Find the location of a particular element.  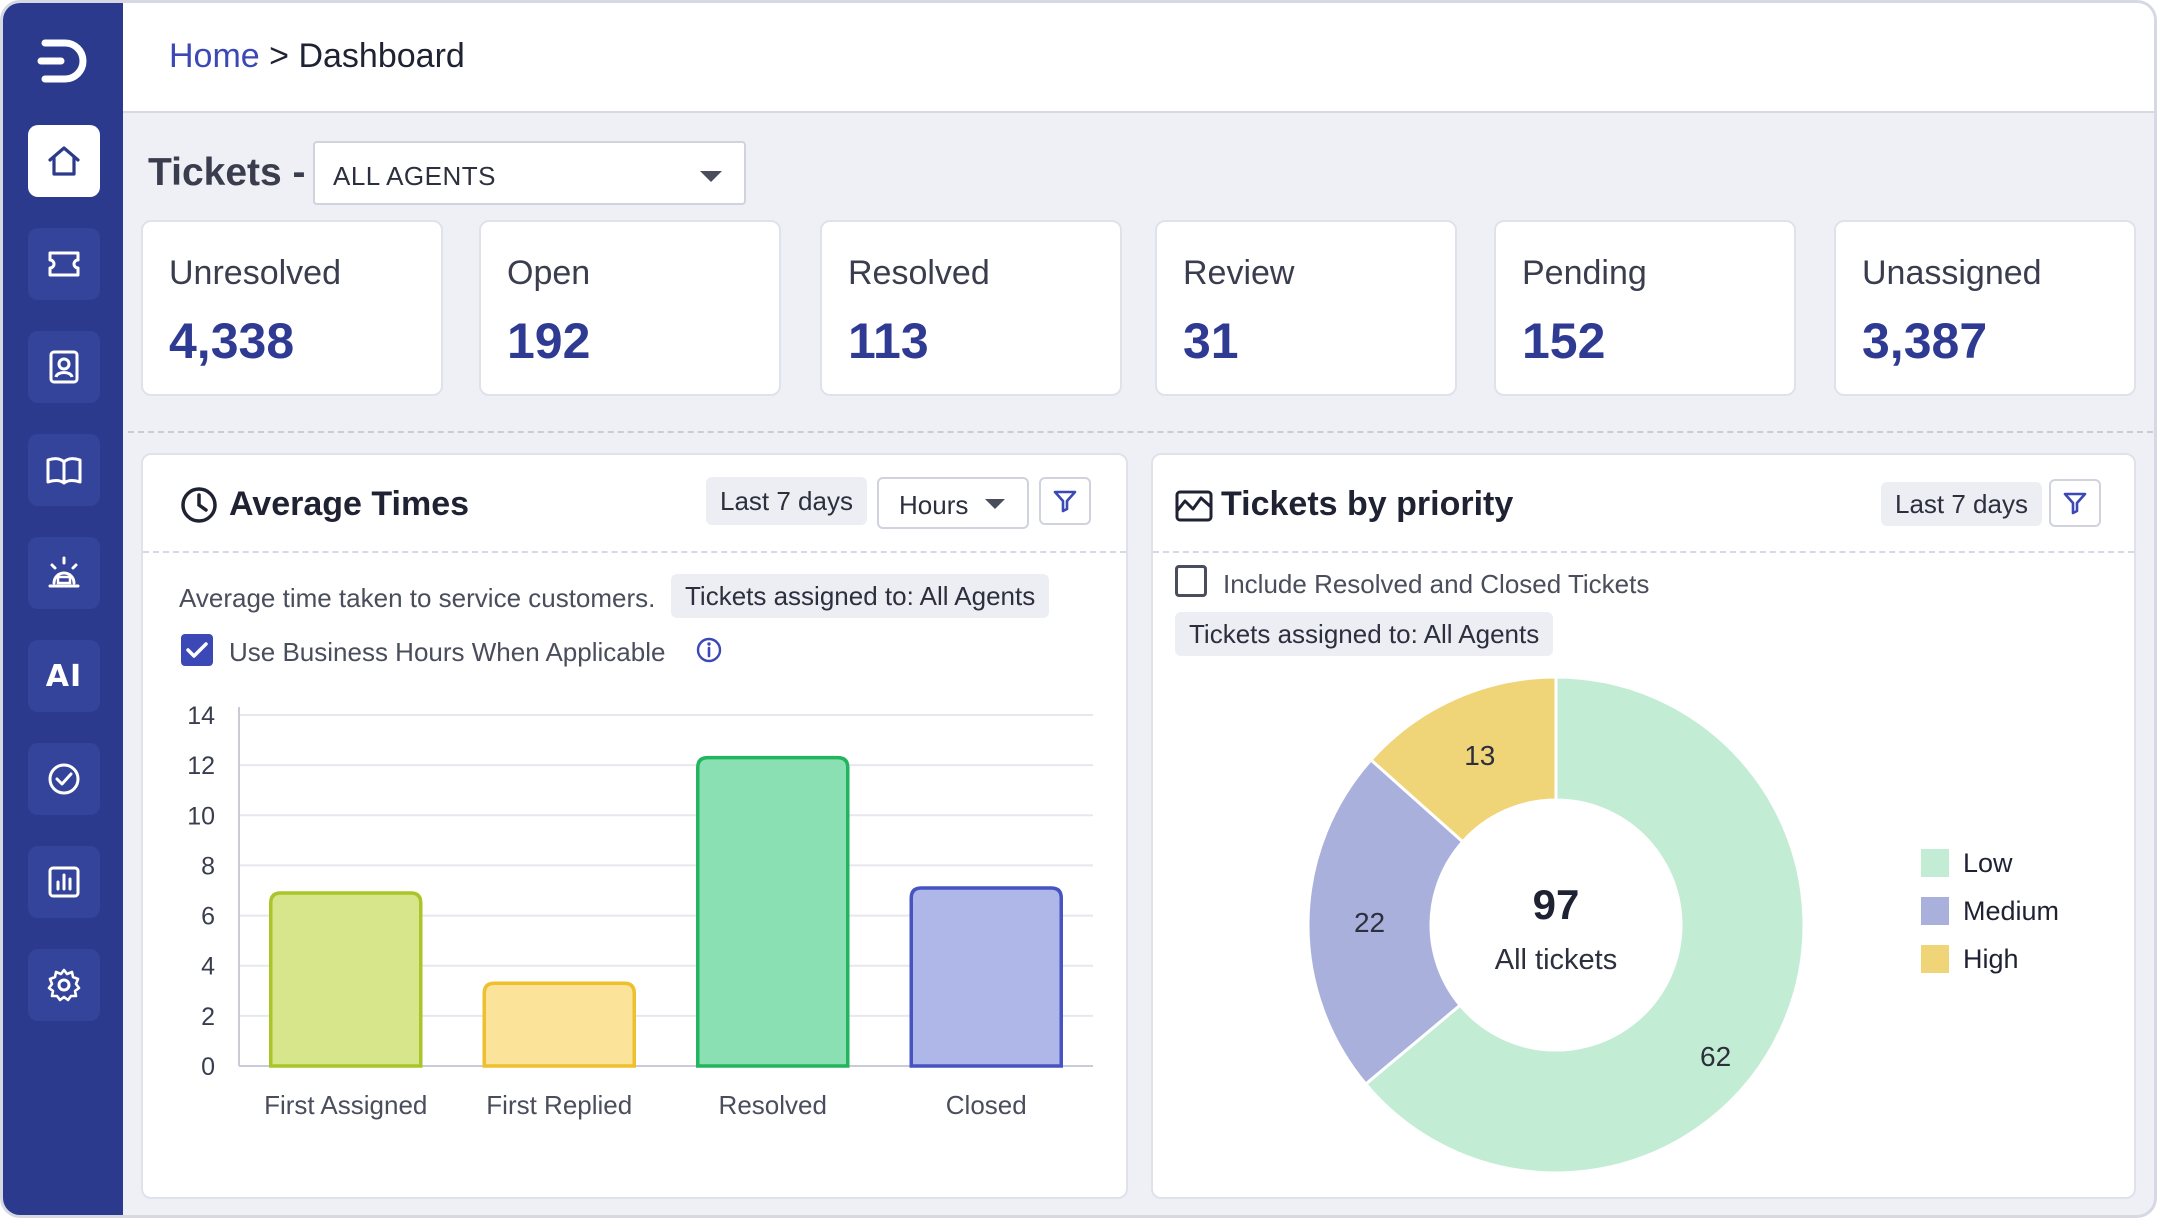

x-tick-label: First Replied is located at coordinates (559, 1105).